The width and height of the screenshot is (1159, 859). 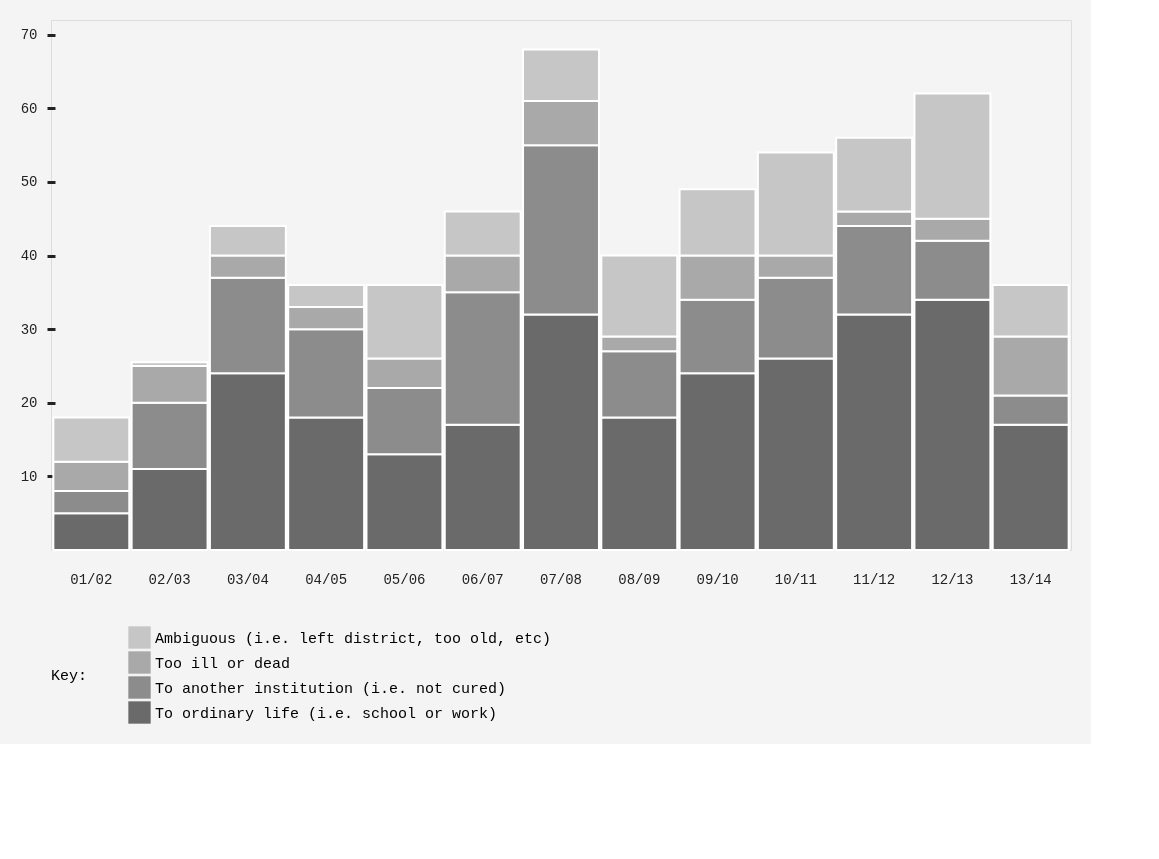 What do you see at coordinates (29, 35) in the screenshot?
I see `y-tick-label: 70` at bounding box center [29, 35].